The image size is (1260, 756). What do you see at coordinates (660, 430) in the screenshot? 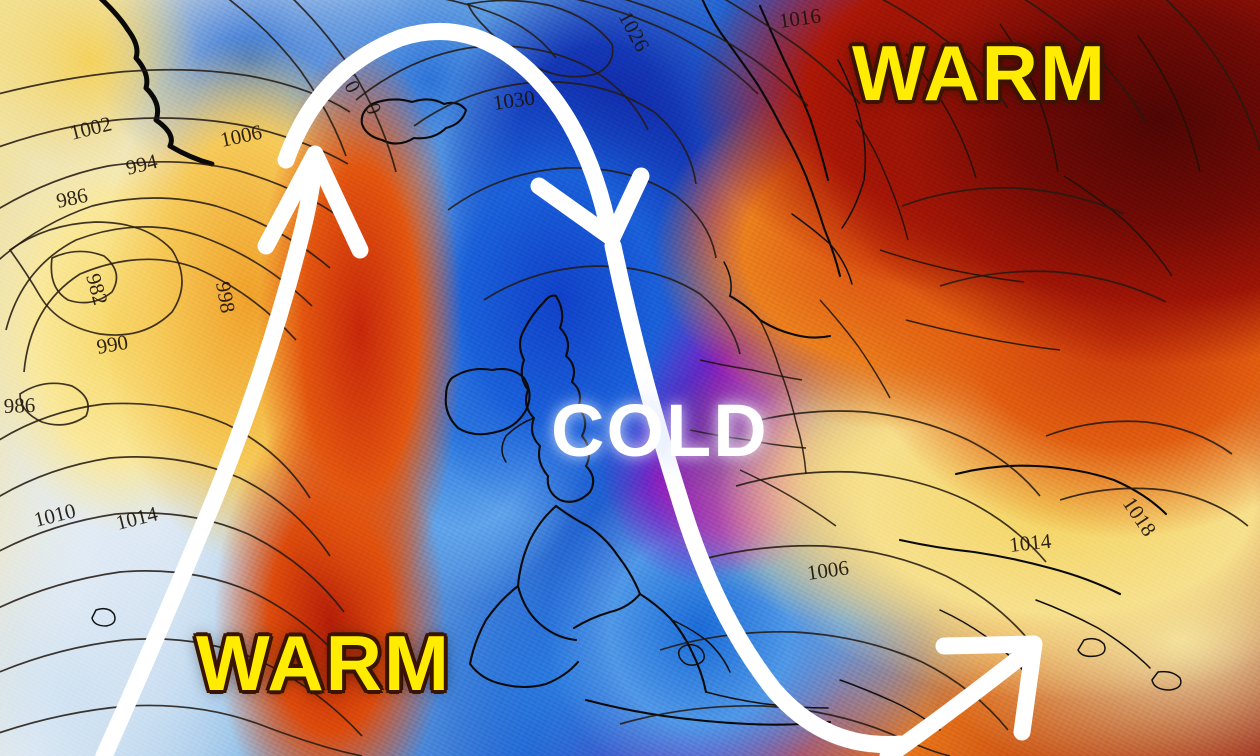
I see `cold-label-center: COLD` at bounding box center [660, 430].